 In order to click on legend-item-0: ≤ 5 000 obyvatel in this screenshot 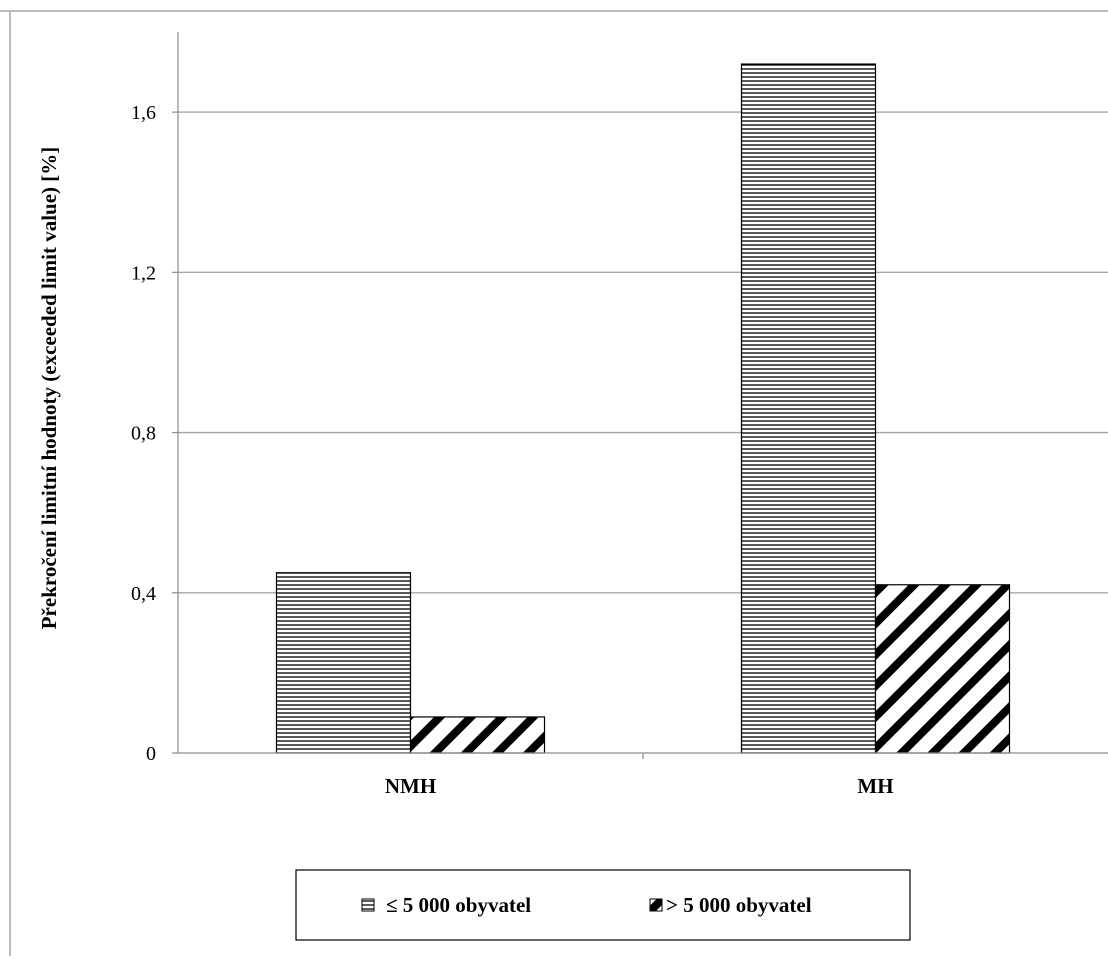, I will do `click(446, 905)`.